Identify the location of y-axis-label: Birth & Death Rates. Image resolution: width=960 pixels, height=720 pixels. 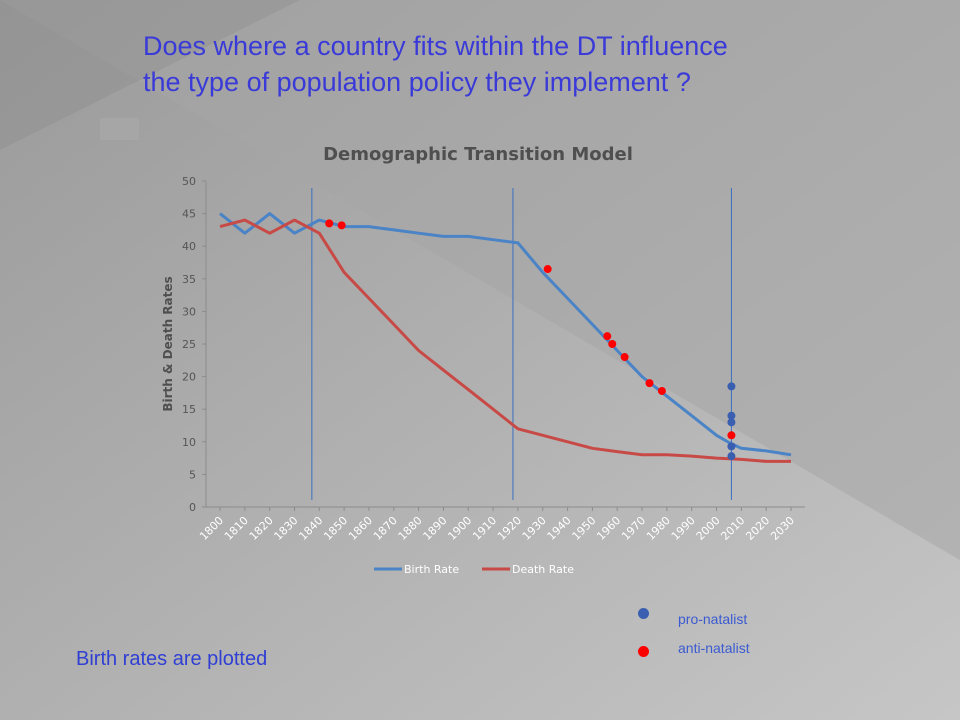
(168, 343).